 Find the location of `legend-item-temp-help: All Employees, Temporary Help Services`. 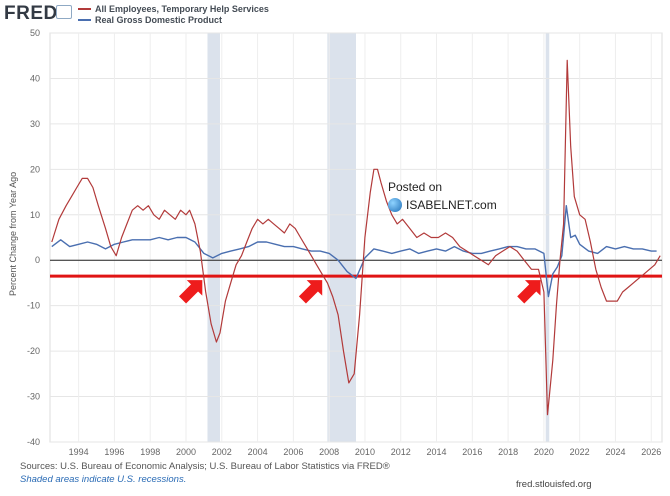

legend-item-temp-help: All Employees, Temporary Help Services is located at coordinates (173, 9).